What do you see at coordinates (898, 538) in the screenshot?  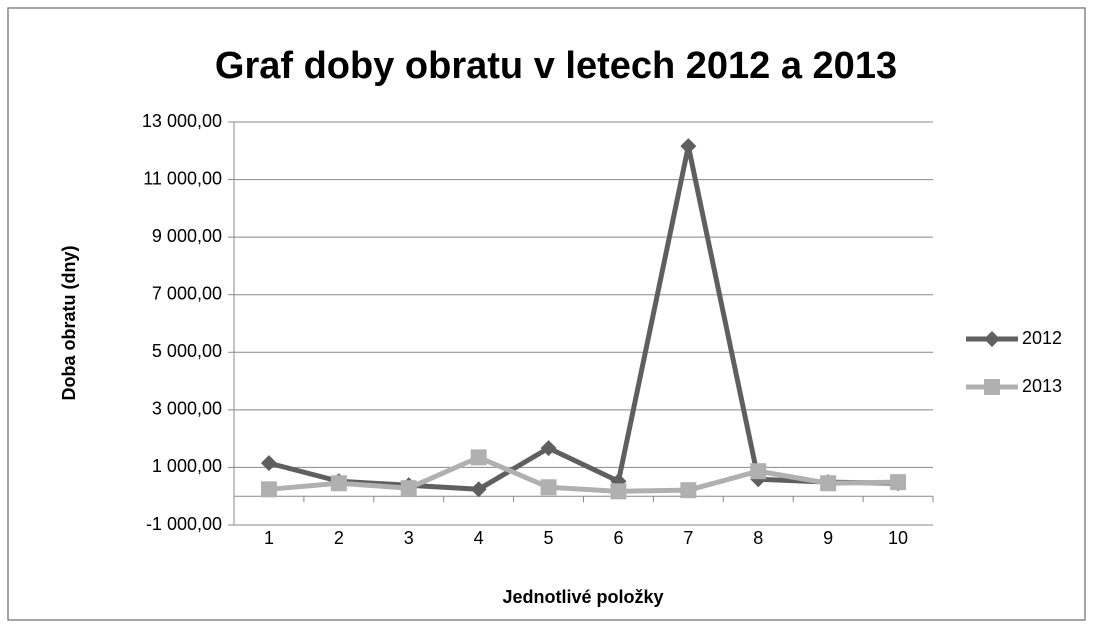 I see `x-tick-label: 10` at bounding box center [898, 538].